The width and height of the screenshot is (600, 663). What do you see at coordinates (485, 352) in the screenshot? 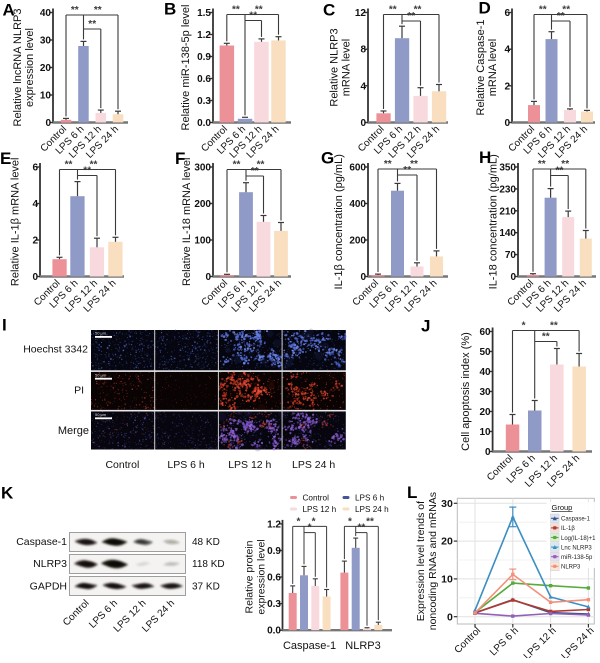
I see `svg-text: 50` at bounding box center [485, 352].